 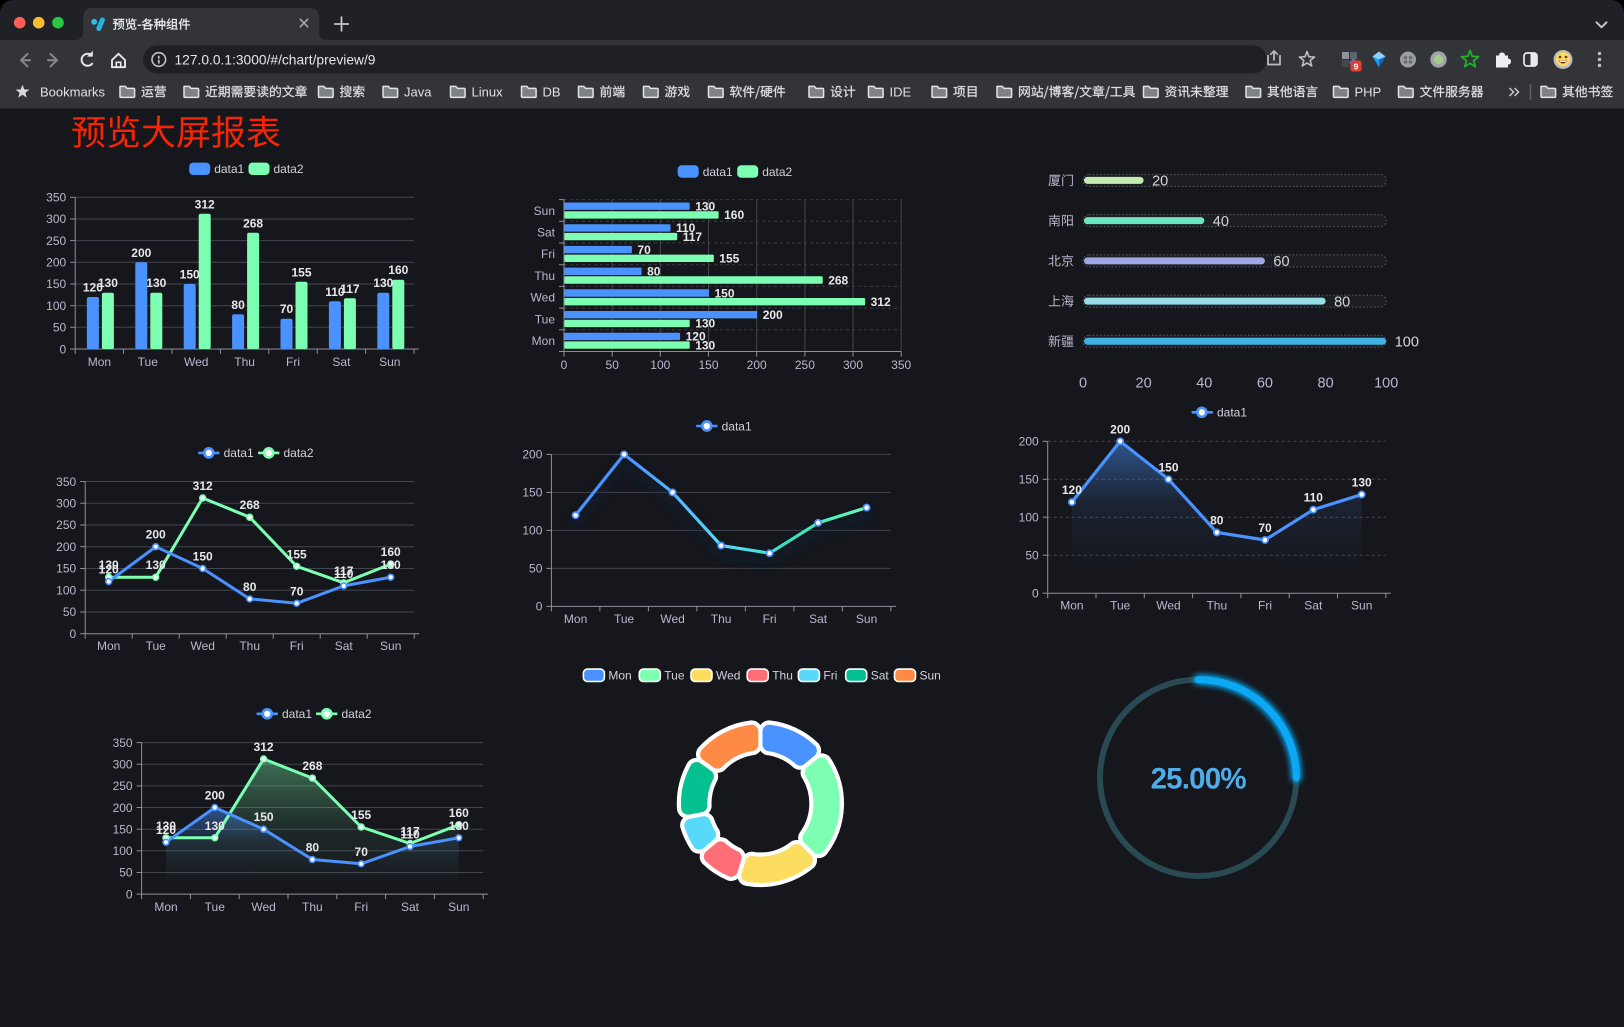 What do you see at coordinates (729, 259) in the screenshot?
I see `svg-text: 155` at bounding box center [729, 259].